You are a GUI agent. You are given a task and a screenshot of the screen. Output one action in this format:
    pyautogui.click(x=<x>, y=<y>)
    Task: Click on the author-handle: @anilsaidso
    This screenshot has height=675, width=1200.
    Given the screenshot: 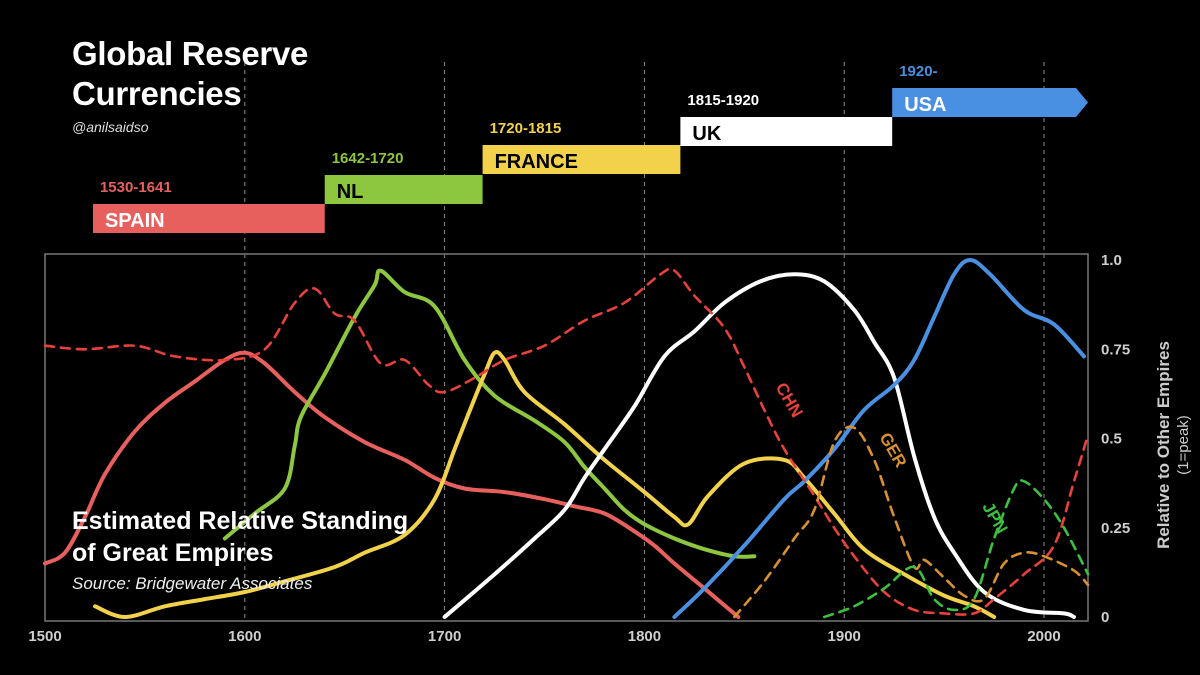 What is the action you would take?
    pyautogui.click(x=110, y=127)
    